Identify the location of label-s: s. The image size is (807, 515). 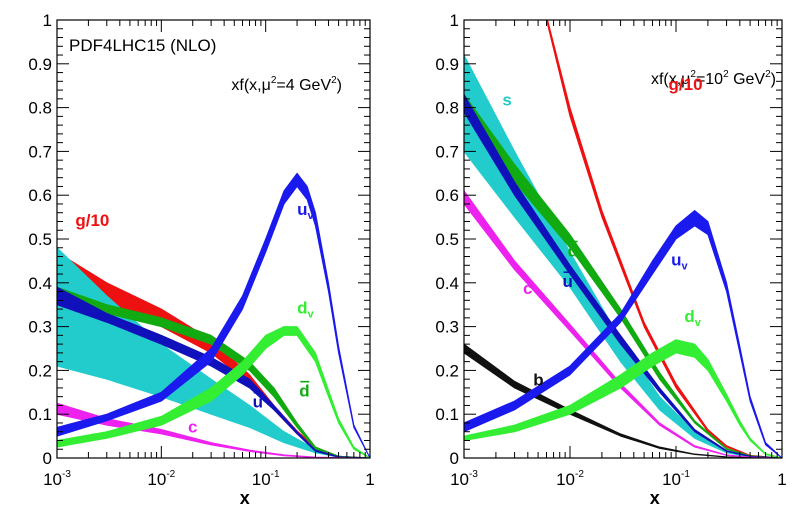
(506, 99).